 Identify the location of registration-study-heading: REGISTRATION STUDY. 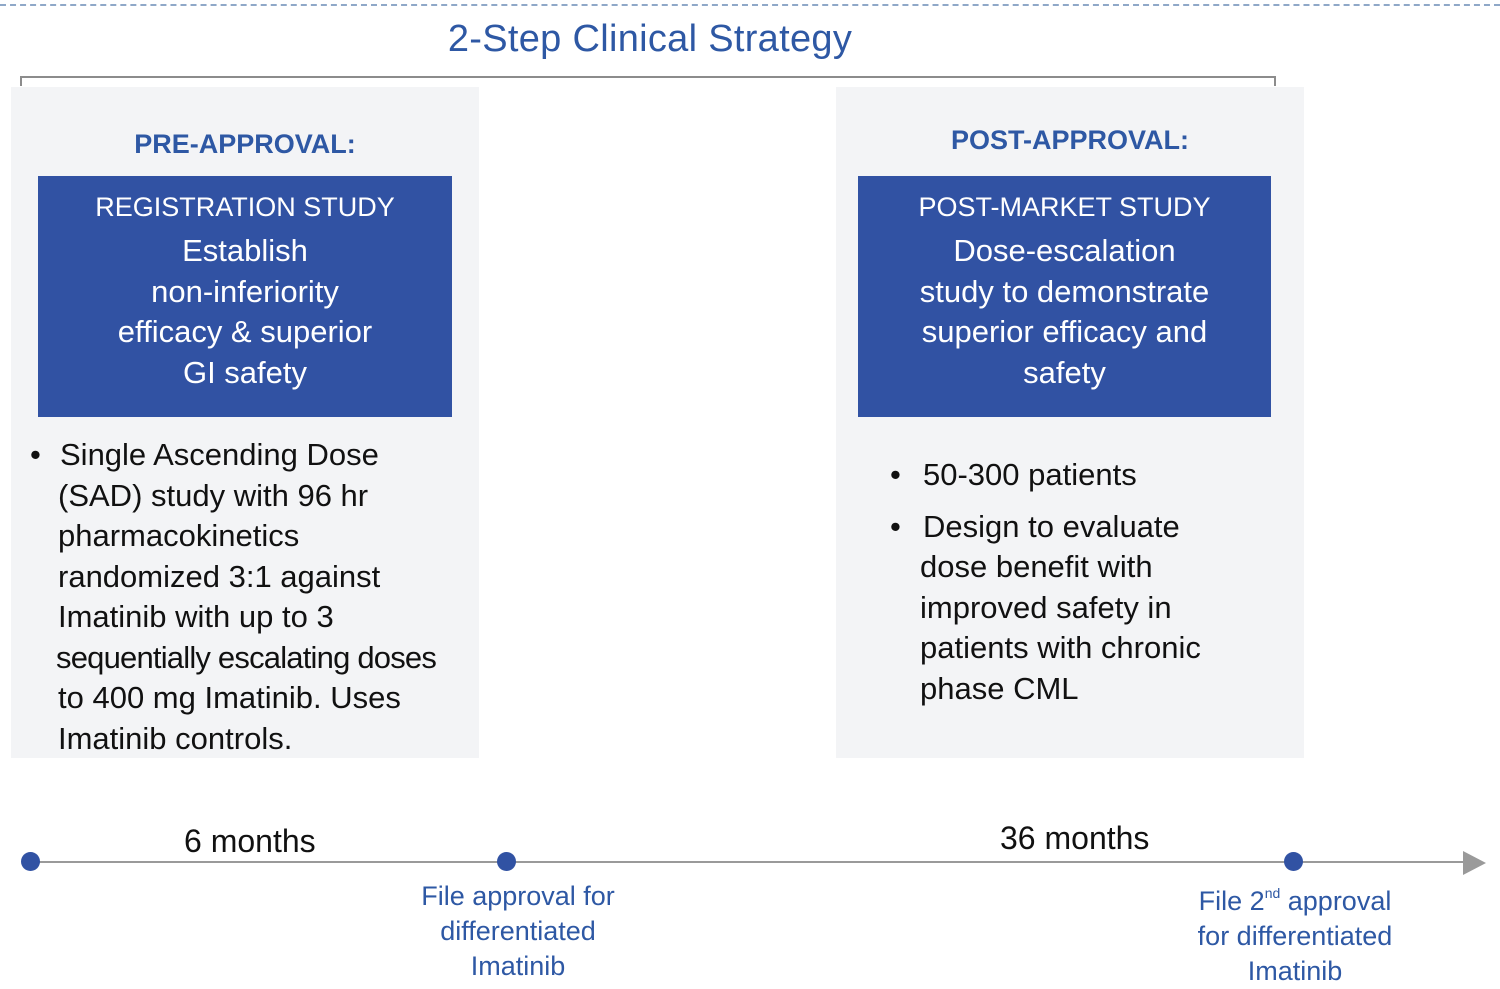
(245, 207).